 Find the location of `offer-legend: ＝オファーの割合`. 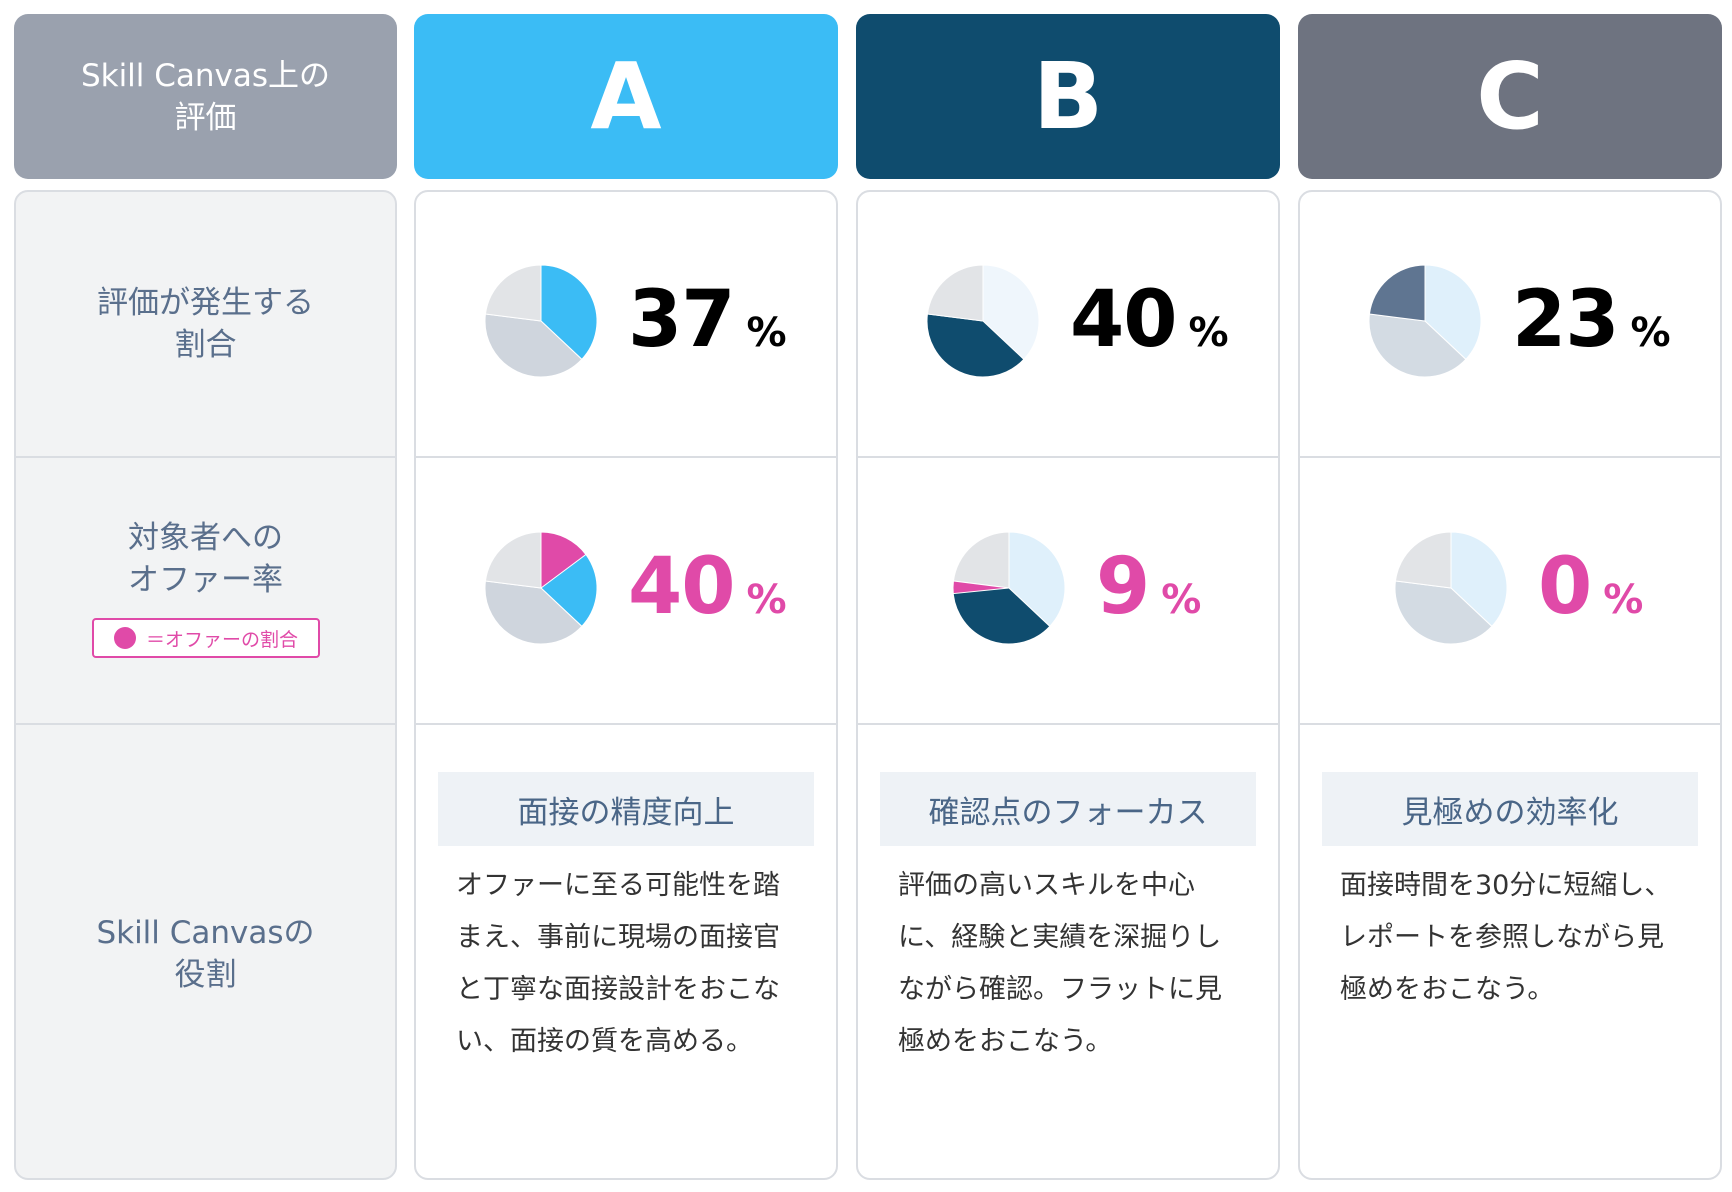

offer-legend: ＝オファーの割合 is located at coordinates (206, 638).